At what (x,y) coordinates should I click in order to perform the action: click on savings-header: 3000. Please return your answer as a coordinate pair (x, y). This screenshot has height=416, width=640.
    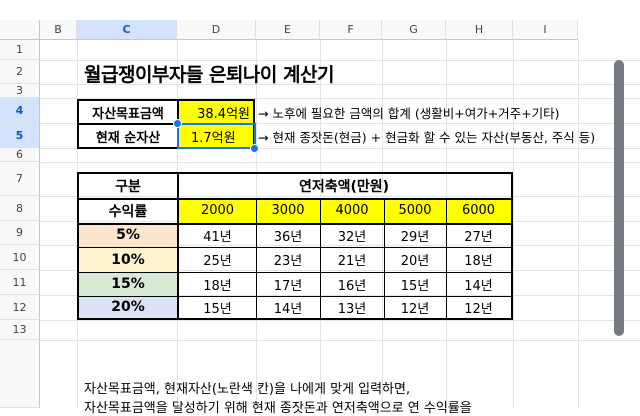
    Looking at the image, I should click on (288, 210).